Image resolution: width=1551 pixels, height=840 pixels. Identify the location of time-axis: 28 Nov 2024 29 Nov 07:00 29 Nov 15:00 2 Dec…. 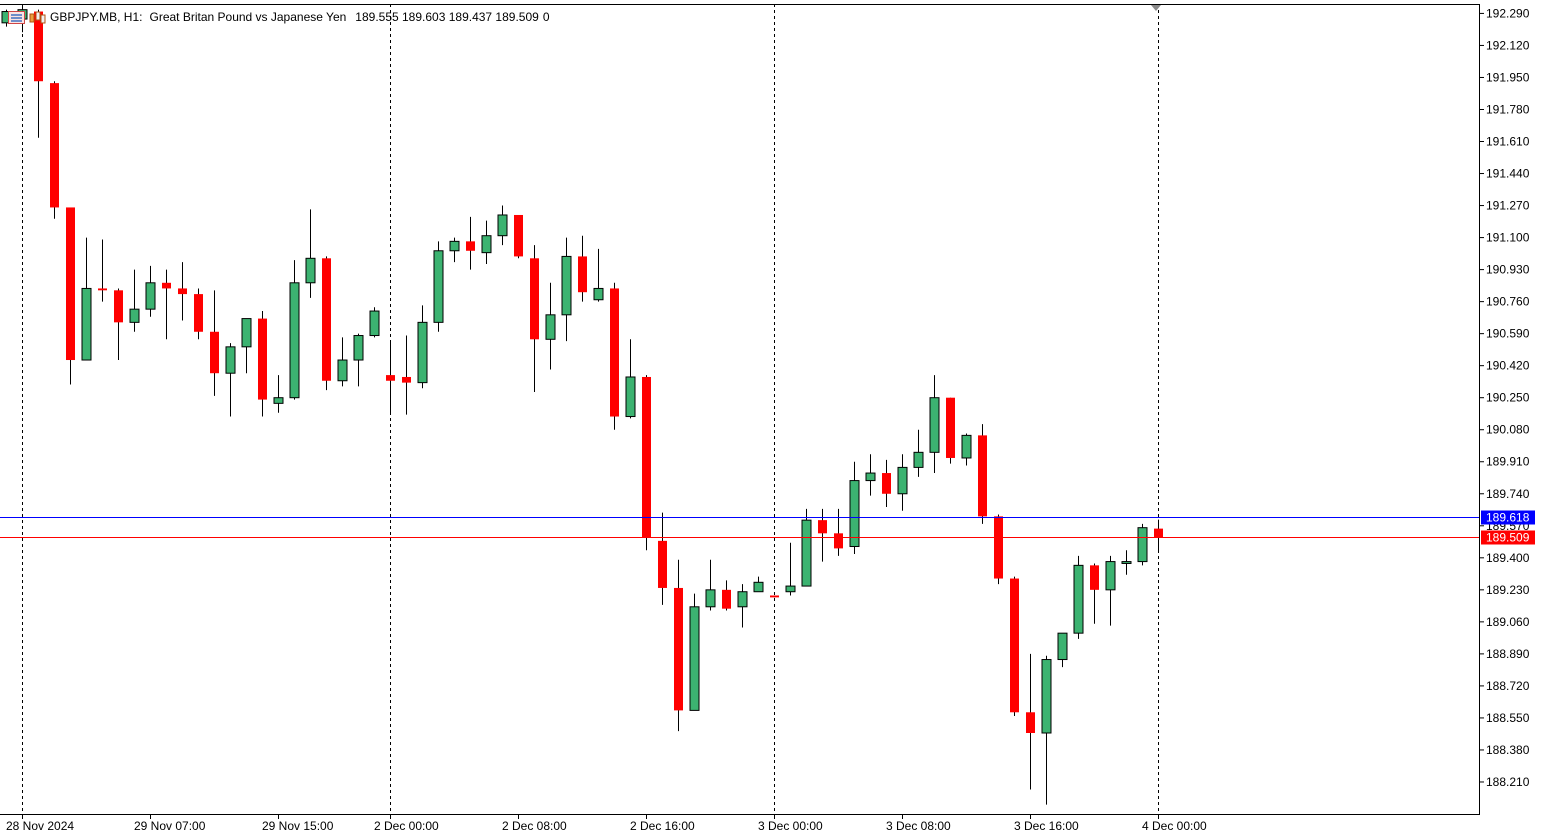
(606, 823).